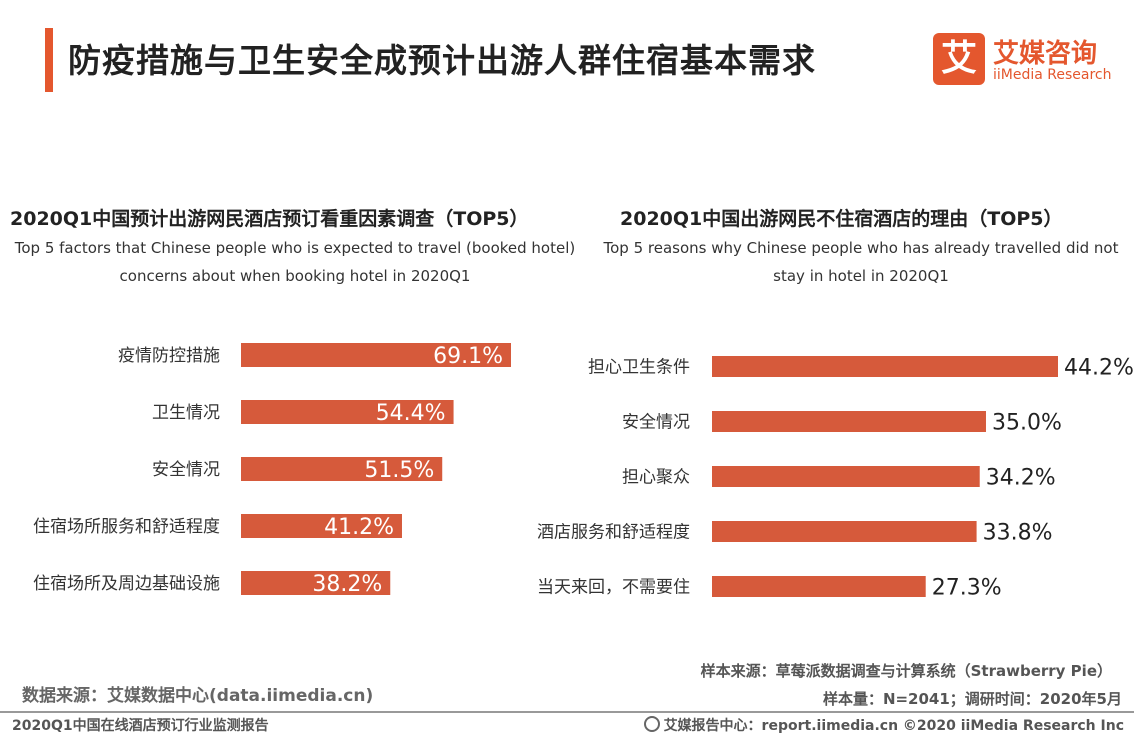 The height and width of the screenshot is (737, 1134). Describe the element at coordinates (1027, 423) in the screenshot. I see `chart1-value-label-1: 35.0%` at that location.